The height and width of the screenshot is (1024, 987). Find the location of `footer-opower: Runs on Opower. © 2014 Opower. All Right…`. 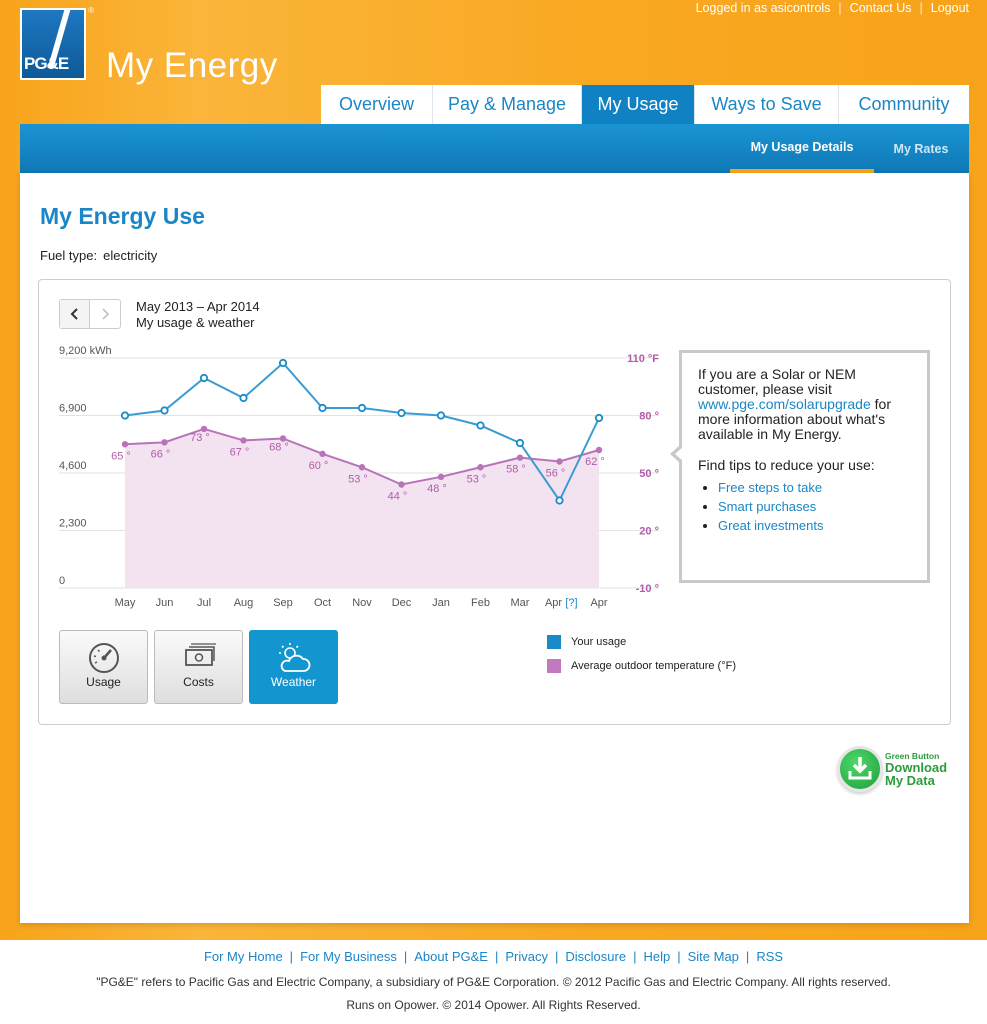

footer-opower: Runs on Opower. © 2014 Opower. All Right… is located at coordinates (493, 1005).